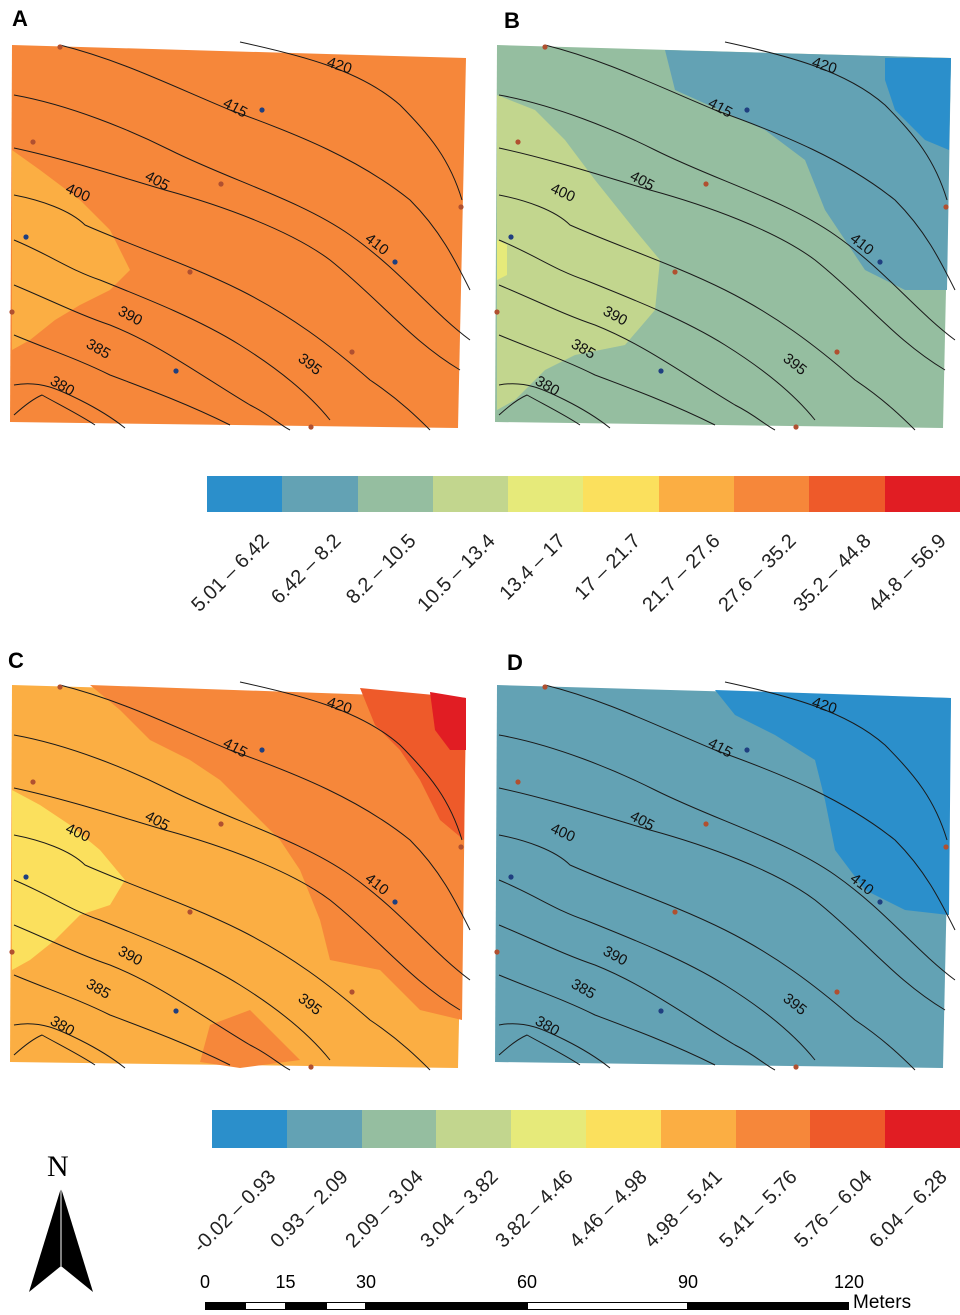  I want to click on scale-tick-label: 15, so click(285, 1282).